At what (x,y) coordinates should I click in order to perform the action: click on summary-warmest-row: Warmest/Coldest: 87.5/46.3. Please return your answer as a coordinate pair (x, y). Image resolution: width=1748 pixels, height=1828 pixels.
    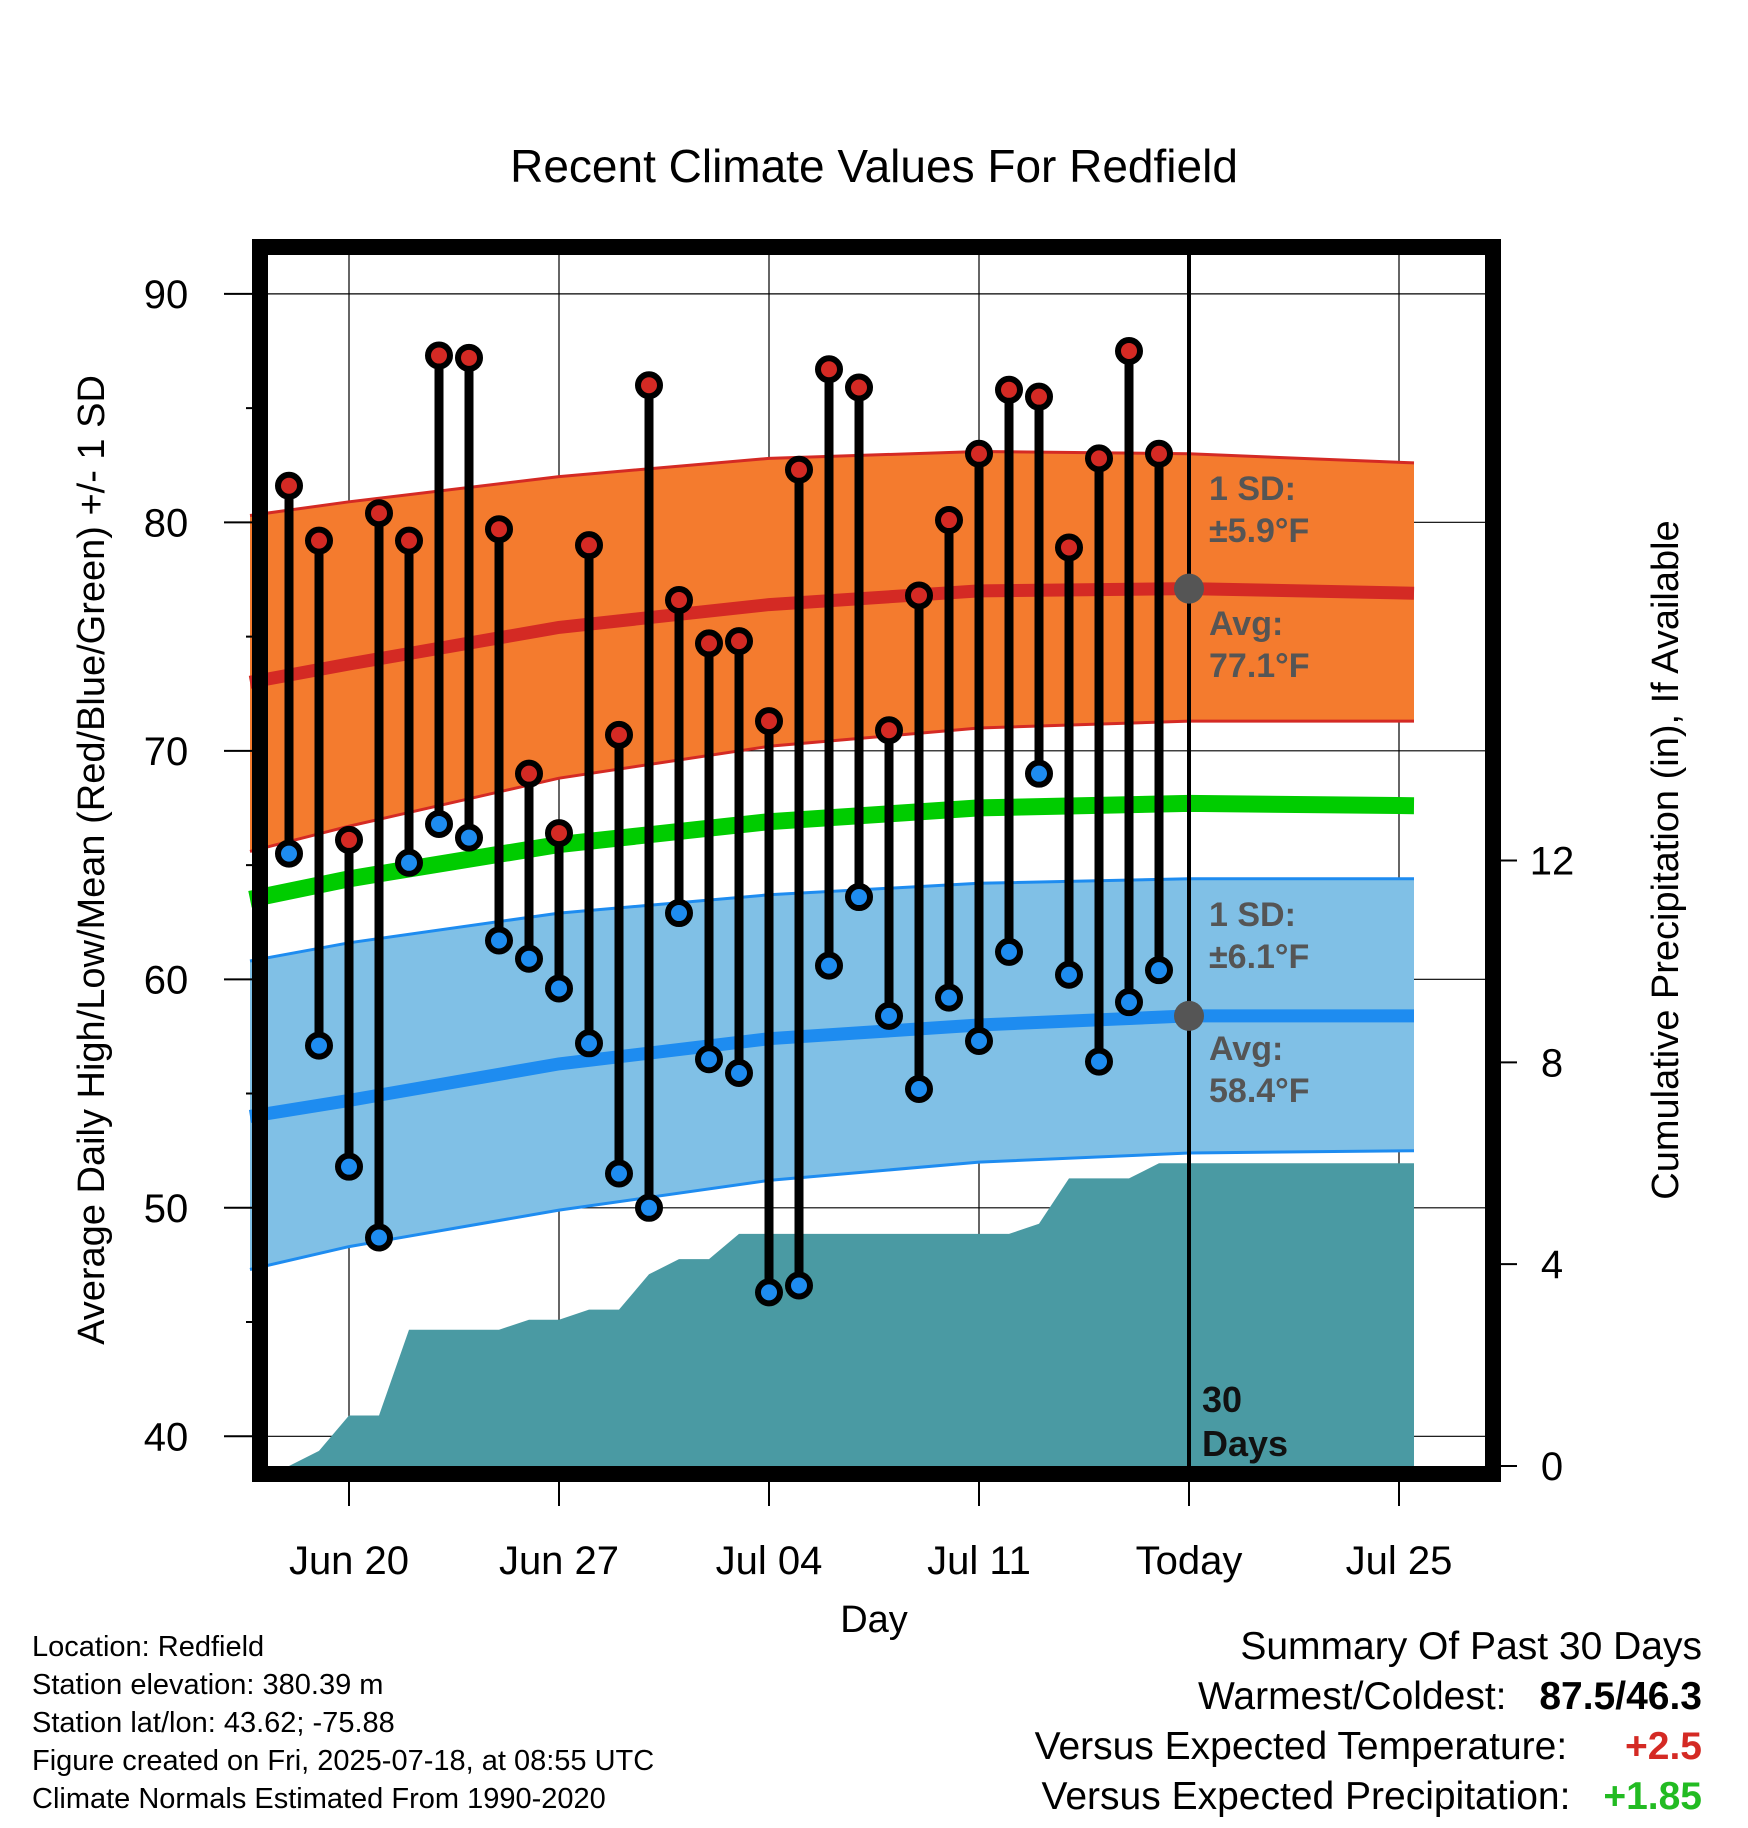
    Looking at the image, I should click on (1368, 1697).